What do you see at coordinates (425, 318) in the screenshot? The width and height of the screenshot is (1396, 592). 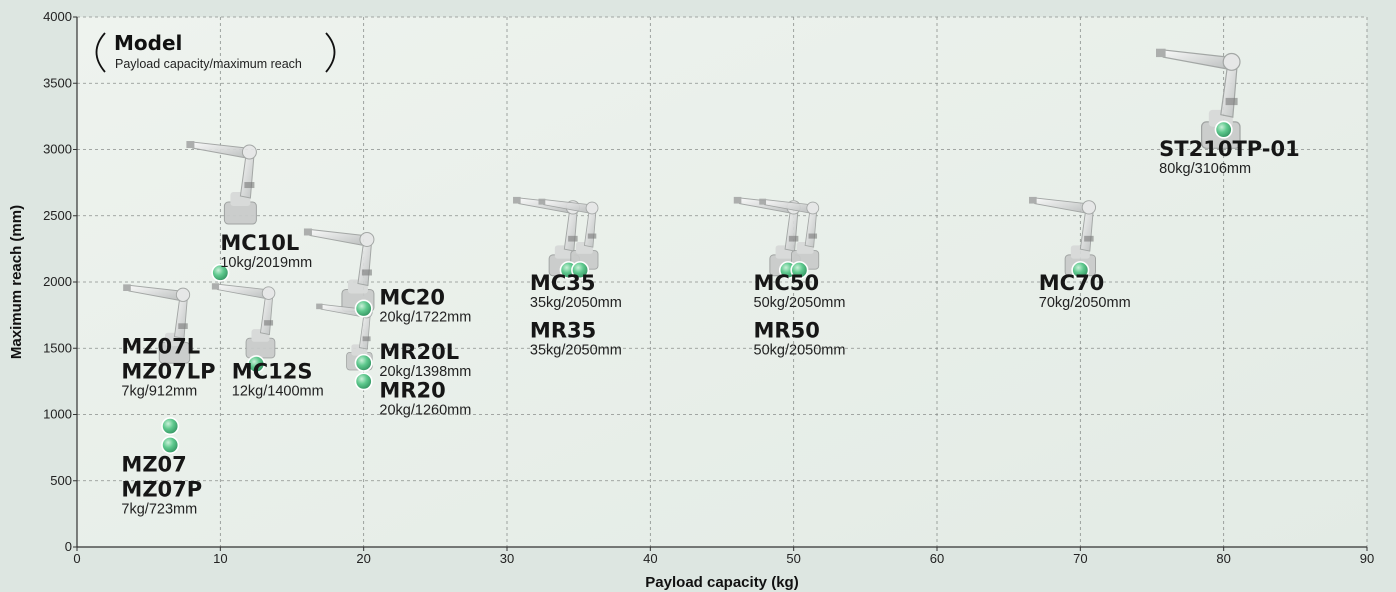 I see `model-spec: 20kg/1722mm` at bounding box center [425, 318].